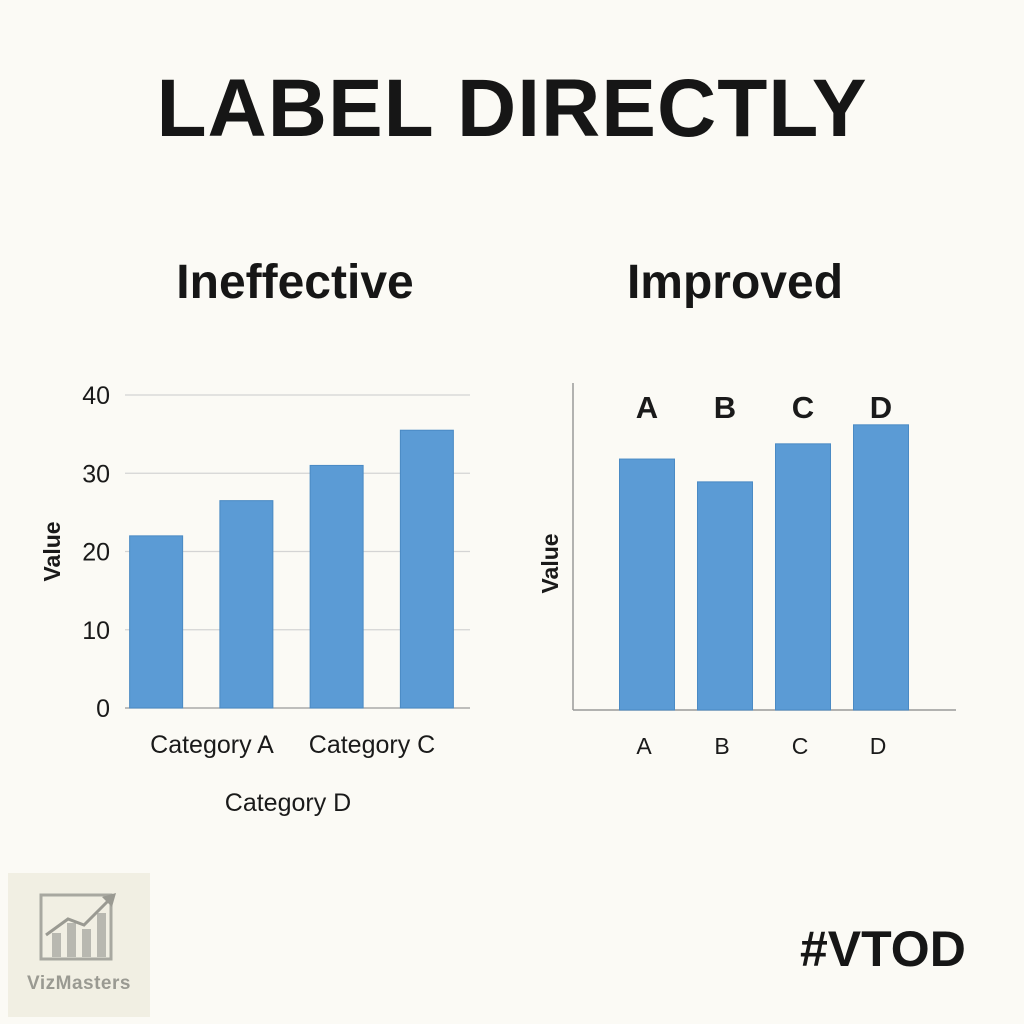  What do you see at coordinates (426, 569) in the screenshot?
I see `bar-category-d` at bounding box center [426, 569].